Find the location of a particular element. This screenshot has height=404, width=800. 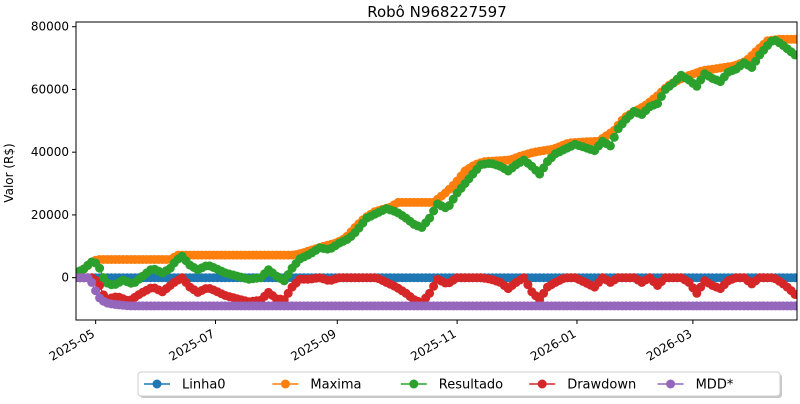

y-axis-ticks: 0 20000 40000 60000 80000 is located at coordinates (53, 152).